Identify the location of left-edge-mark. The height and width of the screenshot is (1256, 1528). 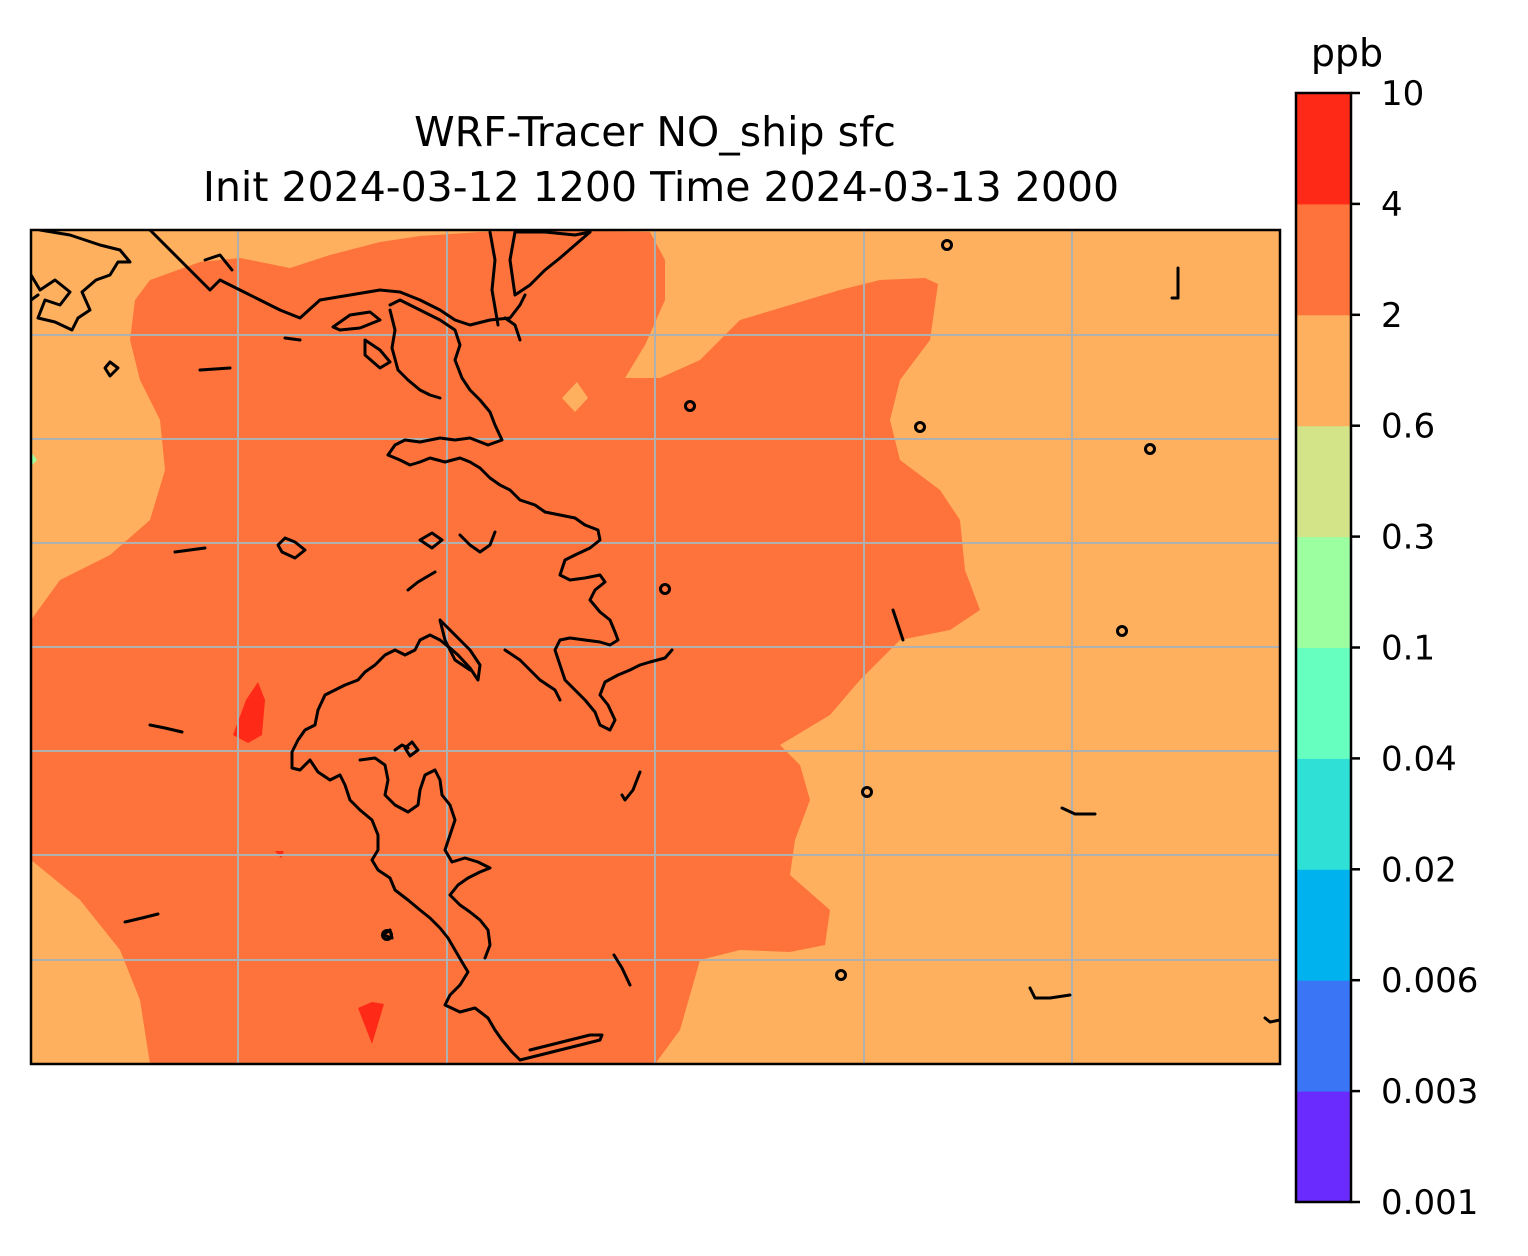
(34, 459).